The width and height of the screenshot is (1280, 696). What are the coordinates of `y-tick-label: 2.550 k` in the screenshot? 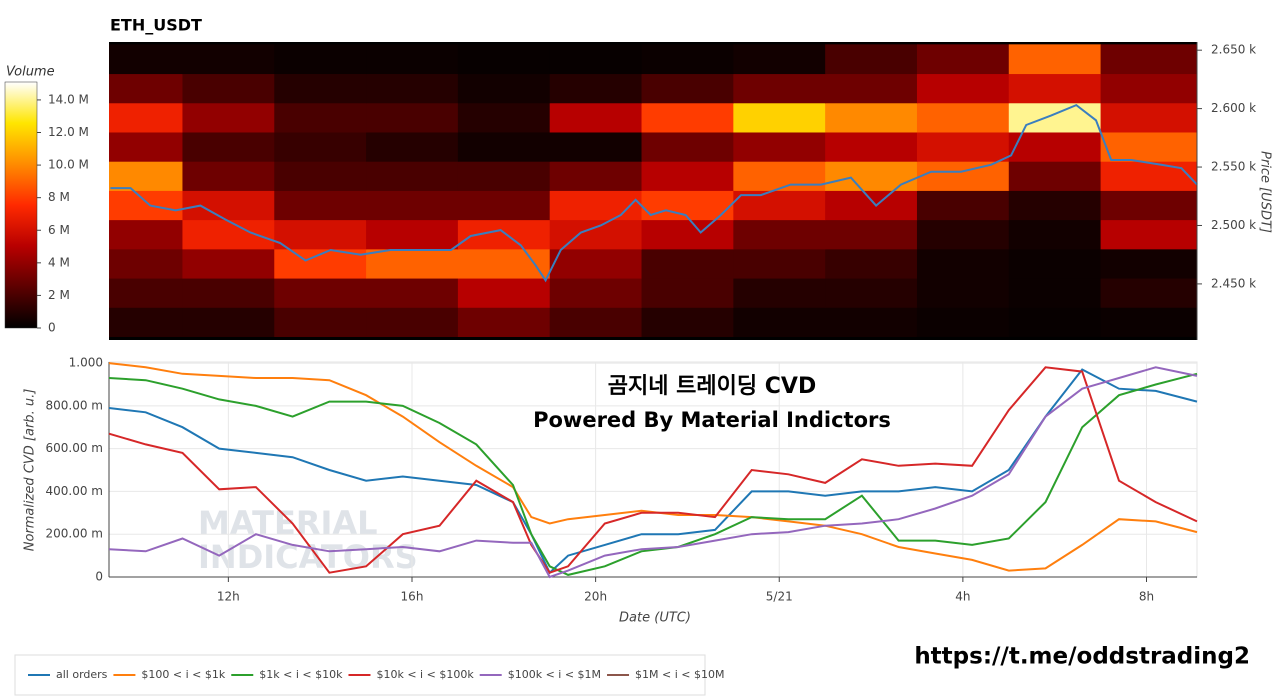 It's located at (1233, 167).